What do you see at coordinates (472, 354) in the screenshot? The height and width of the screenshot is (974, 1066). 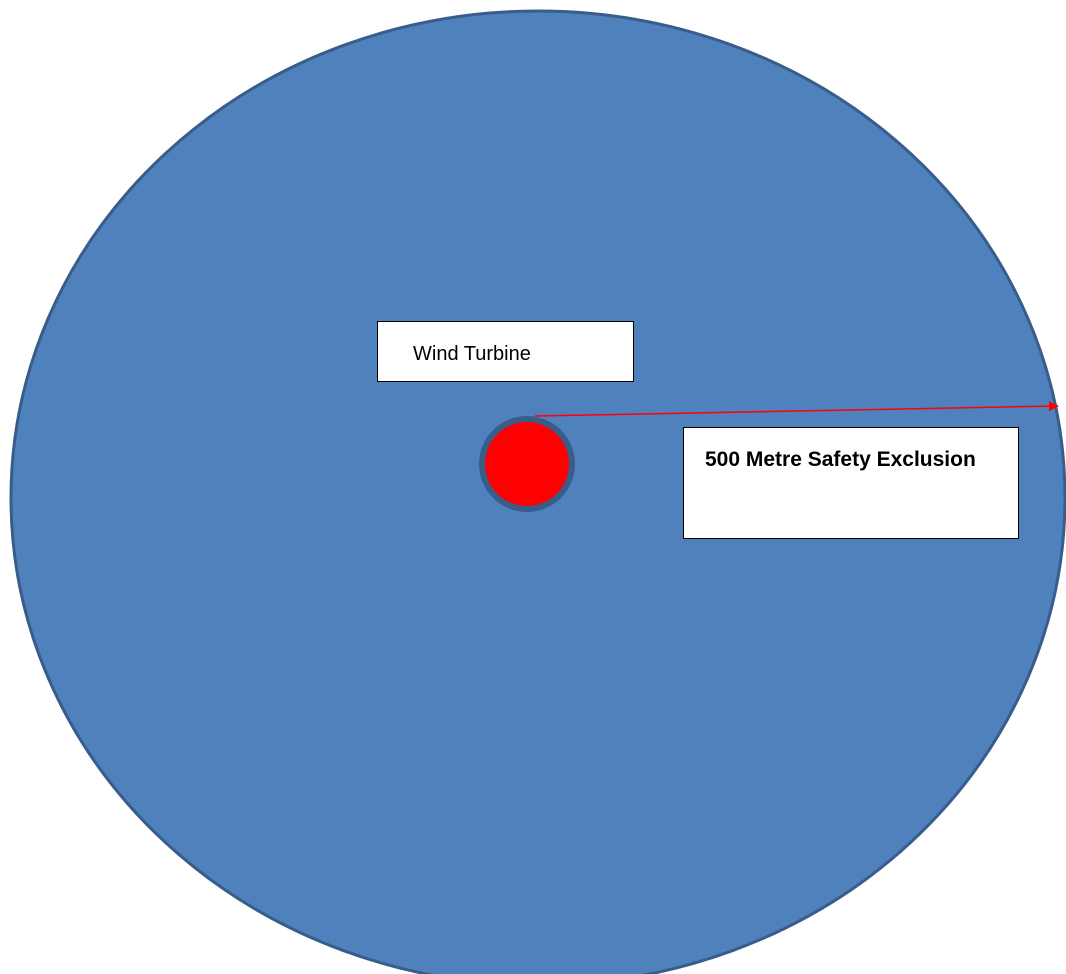 I see `wind-turbine-label-text: Wind Turbine` at bounding box center [472, 354].